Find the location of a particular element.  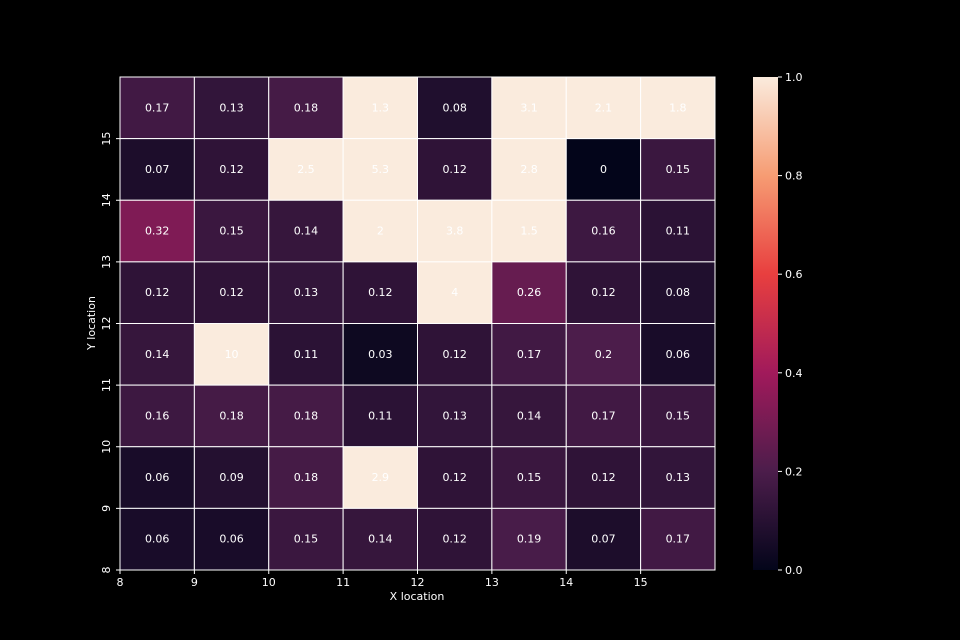

cell-label: 5.3 is located at coordinates (381, 169).